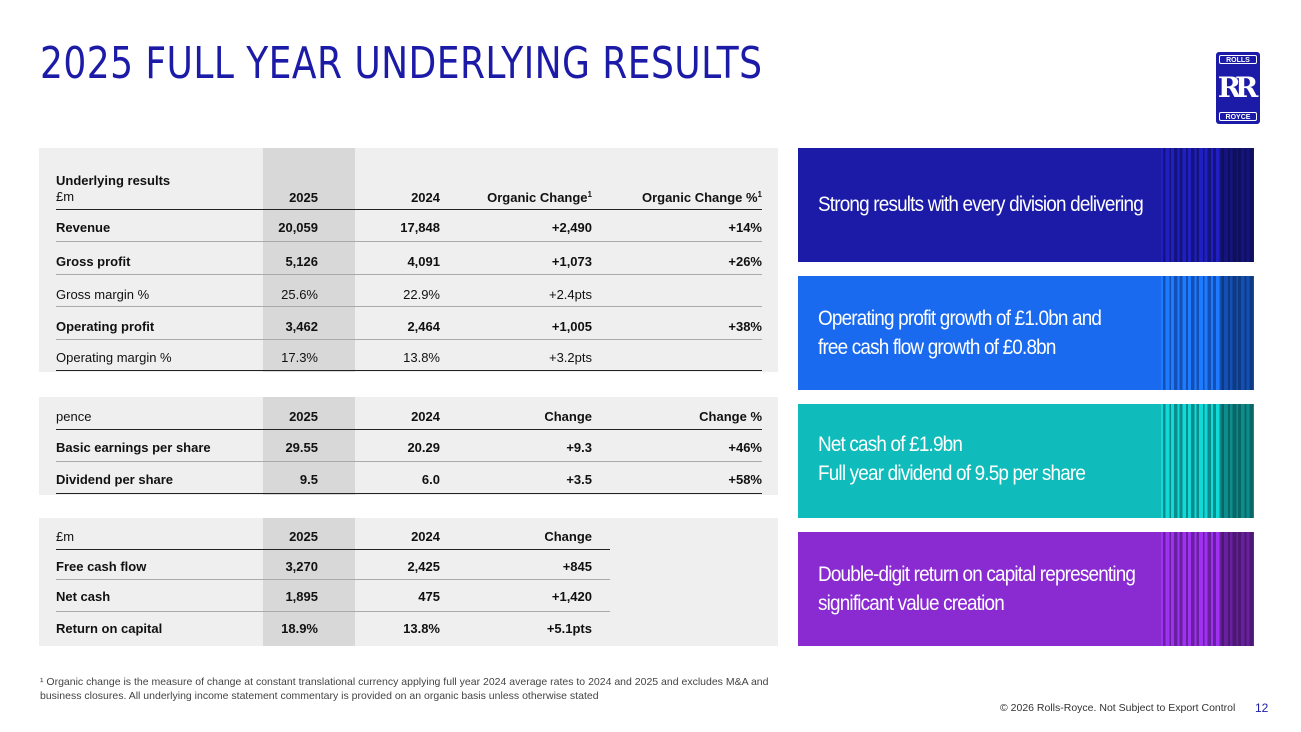  What do you see at coordinates (409, 479) in the screenshot?
I see `table-row: Dividend per share 9.5 6.0 +3.5 +58%` at bounding box center [409, 479].